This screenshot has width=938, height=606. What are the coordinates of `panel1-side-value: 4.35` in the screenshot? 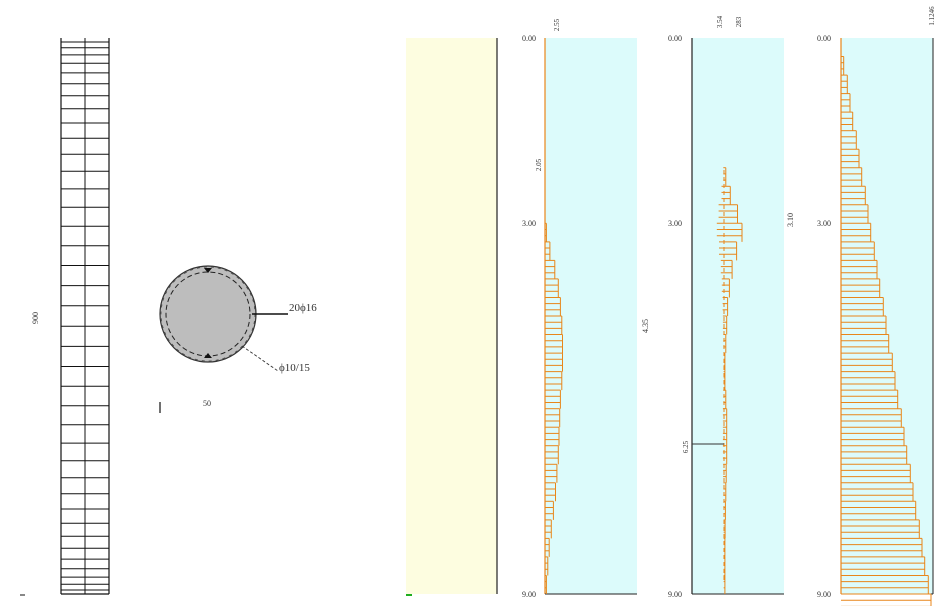 It's located at (645, 326).